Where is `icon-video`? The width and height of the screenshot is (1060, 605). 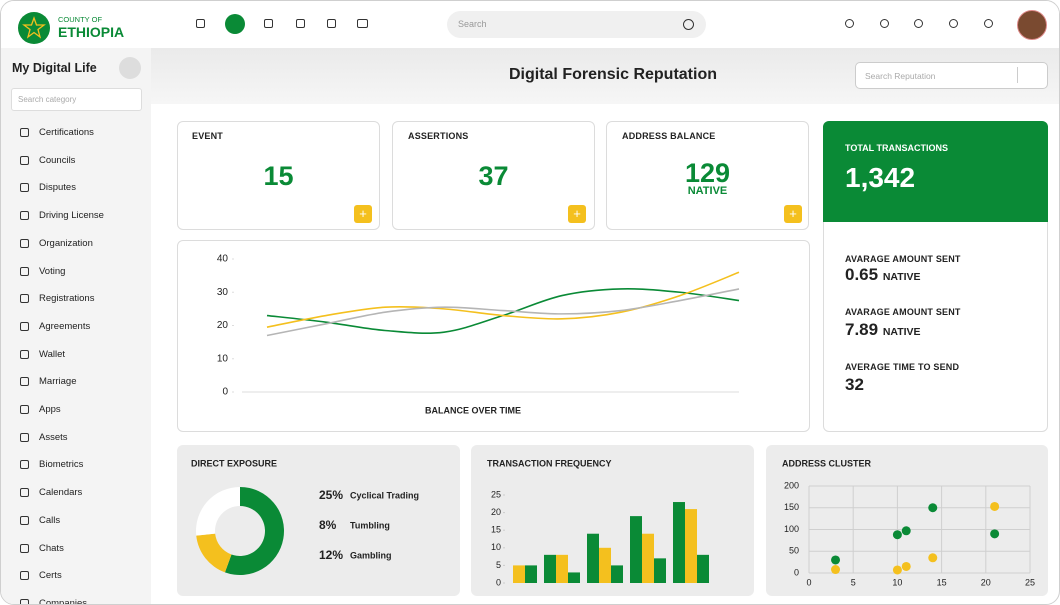 icon-video is located at coordinates (362, 23).